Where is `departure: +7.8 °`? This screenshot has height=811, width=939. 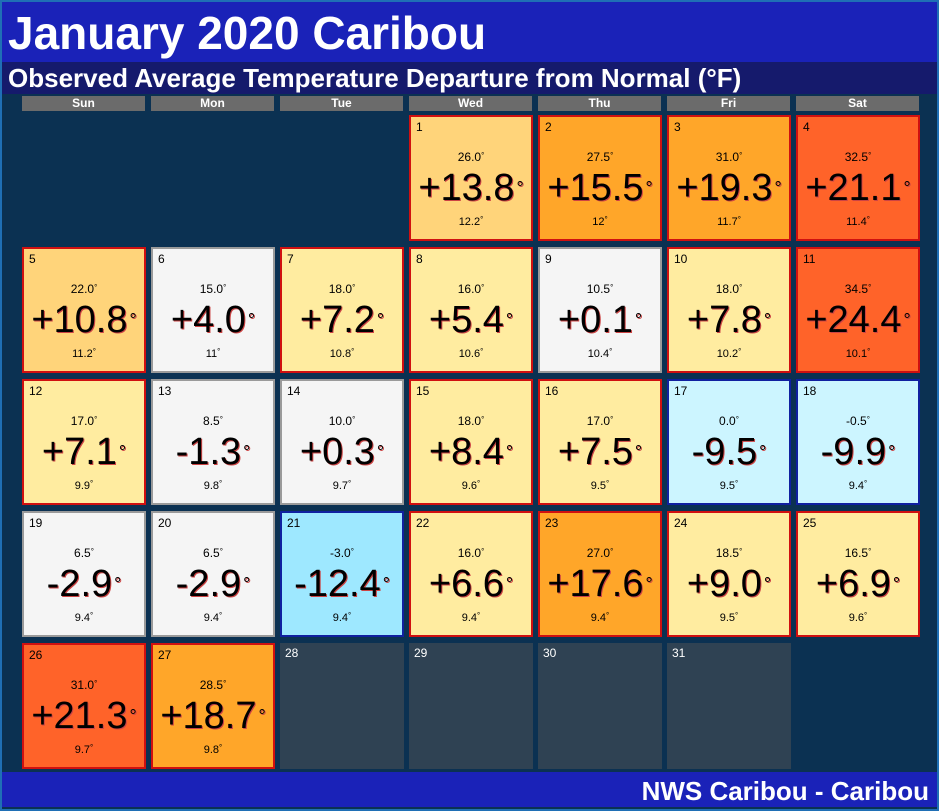
departure: +7.8 ° is located at coordinates (729, 320).